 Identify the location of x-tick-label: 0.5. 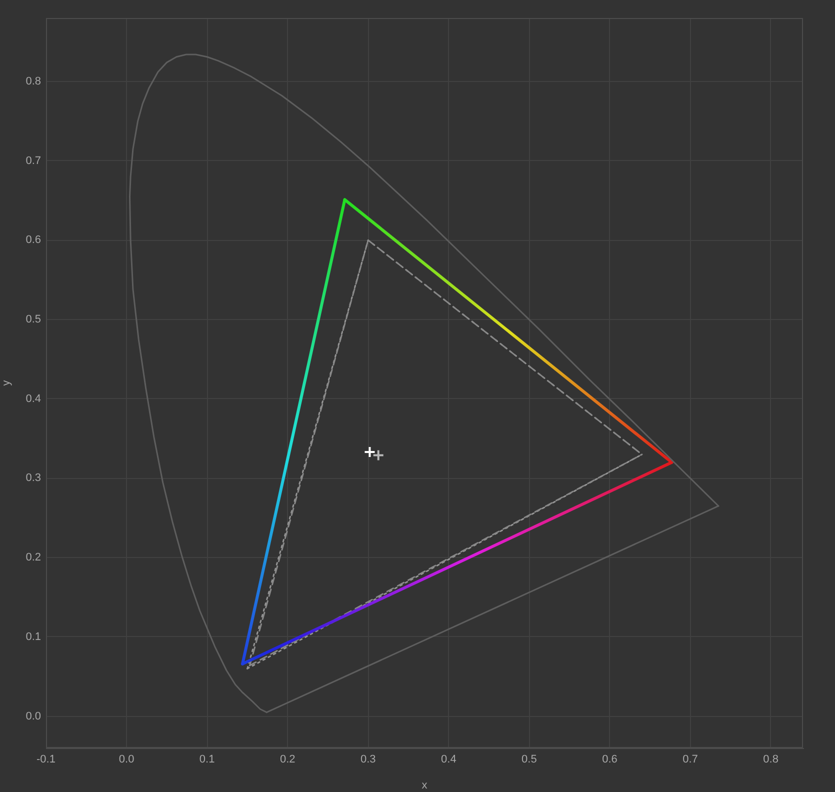
(529, 760).